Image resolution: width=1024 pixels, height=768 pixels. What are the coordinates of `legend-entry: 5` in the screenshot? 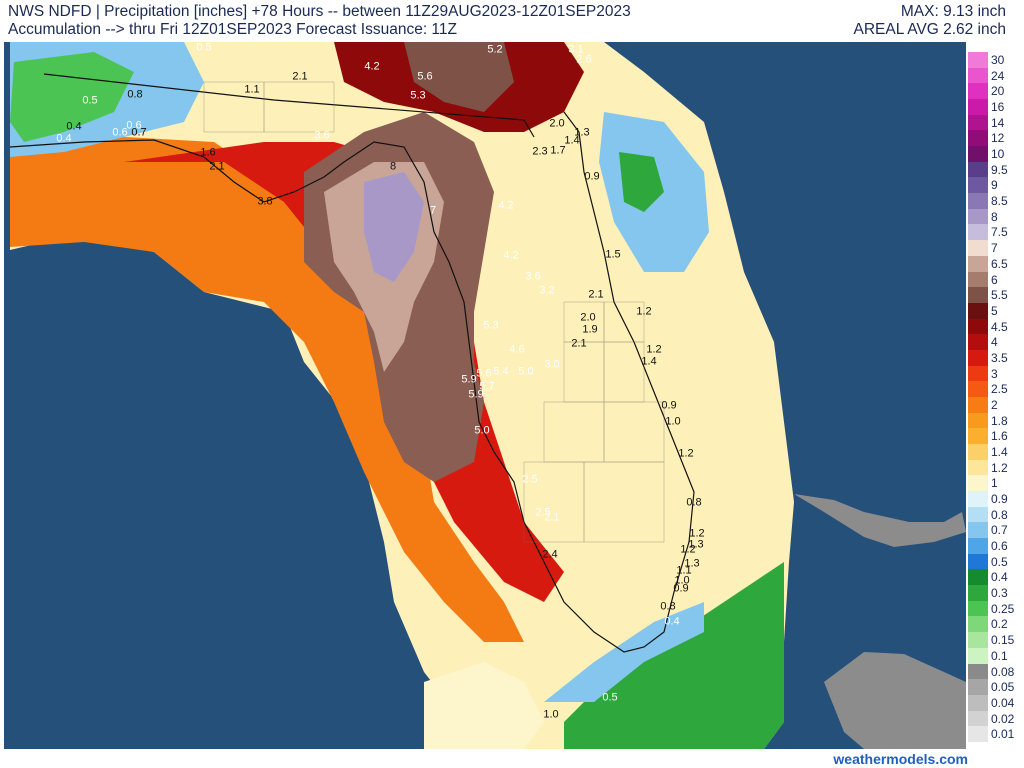 It's located at (995, 310).